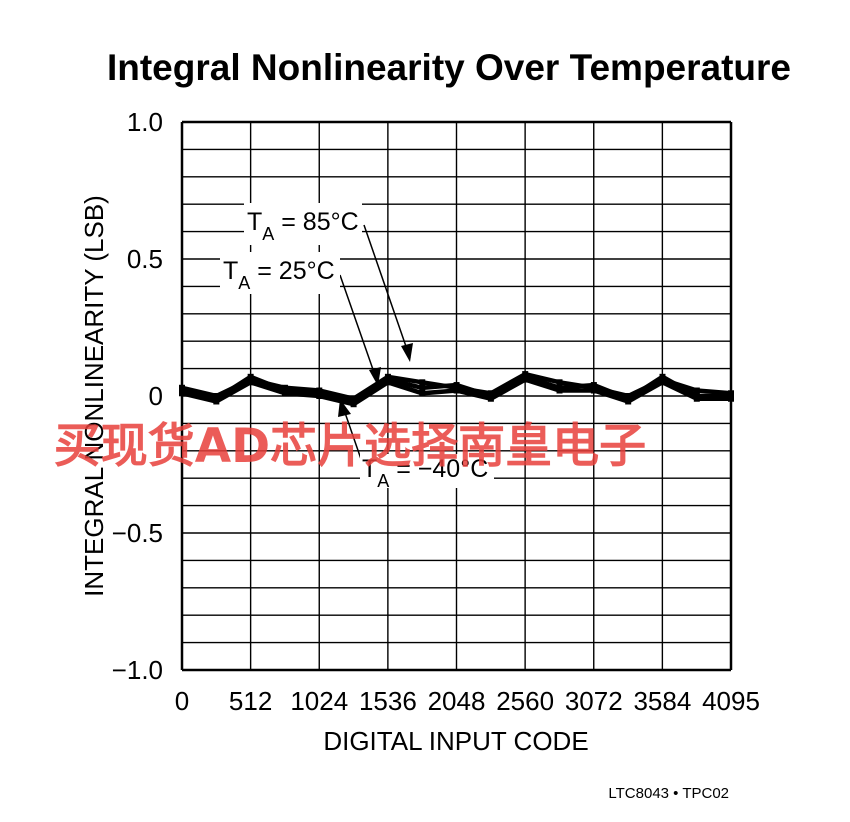  What do you see at coordinates (250, 701) in the screenshot?
I see `x-tick-label: 512` at bounding box center [250, 701].